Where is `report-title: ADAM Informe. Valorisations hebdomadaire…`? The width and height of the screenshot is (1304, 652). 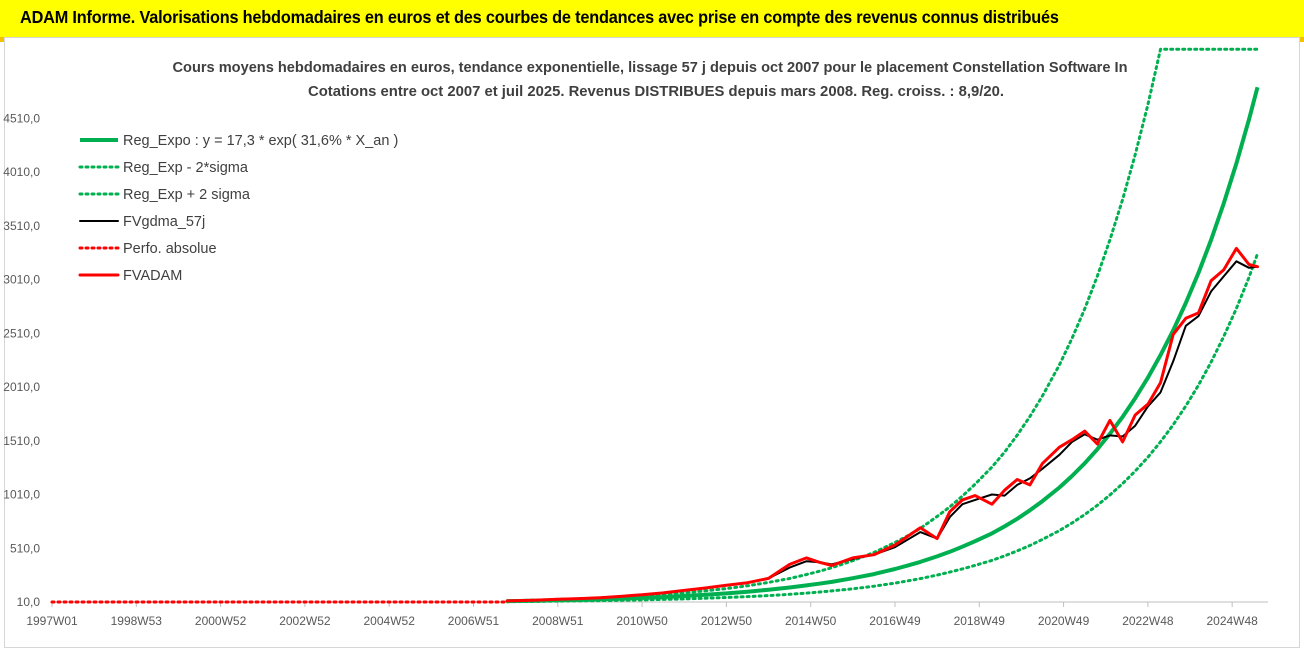
report-title: ADAM Informe. Valorisations hebdomadaire… is located at coordinates (539, 17).